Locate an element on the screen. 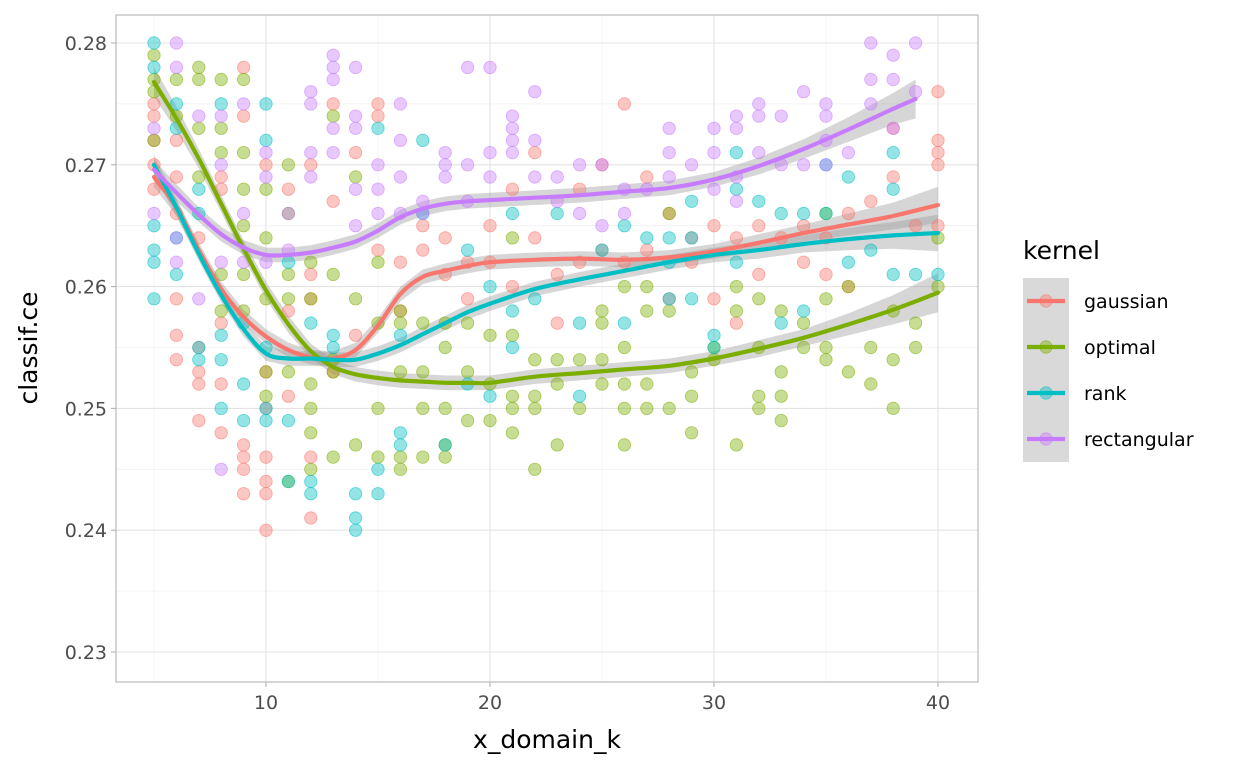 This screenshot has height=768, width=1248. smooth-line-rectangular is located at coordinates (534, 177).